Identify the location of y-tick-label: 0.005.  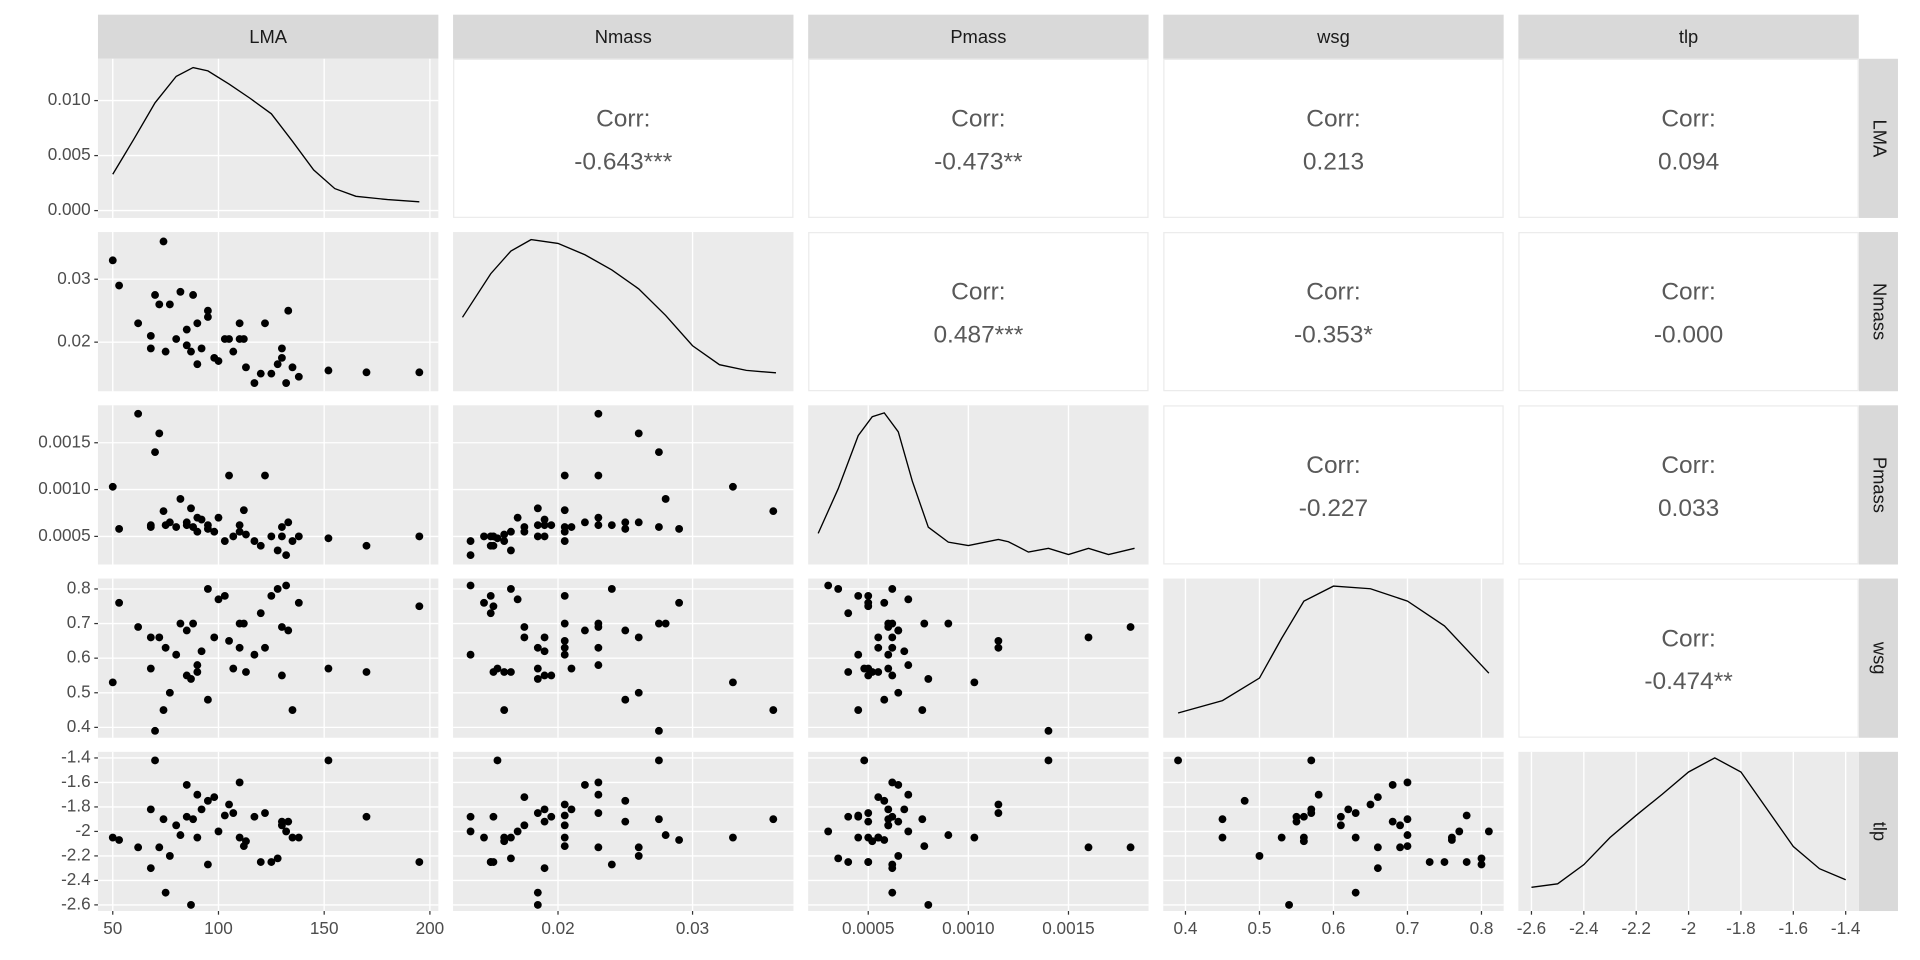
(69, 154).